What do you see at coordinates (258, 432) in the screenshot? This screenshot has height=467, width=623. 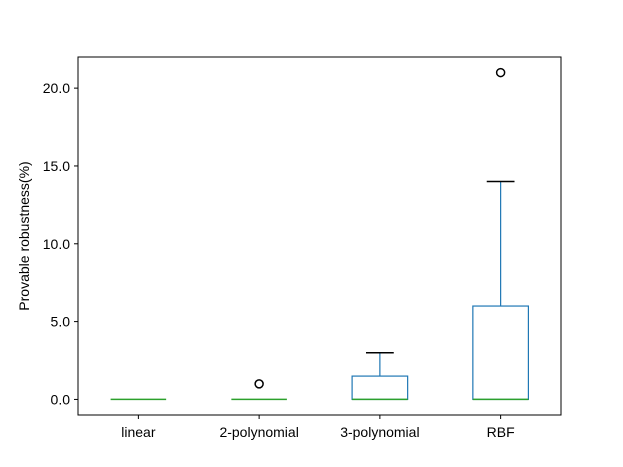 I see `x-tick-label: 2-polynomial` at bounding box center [258, 432].